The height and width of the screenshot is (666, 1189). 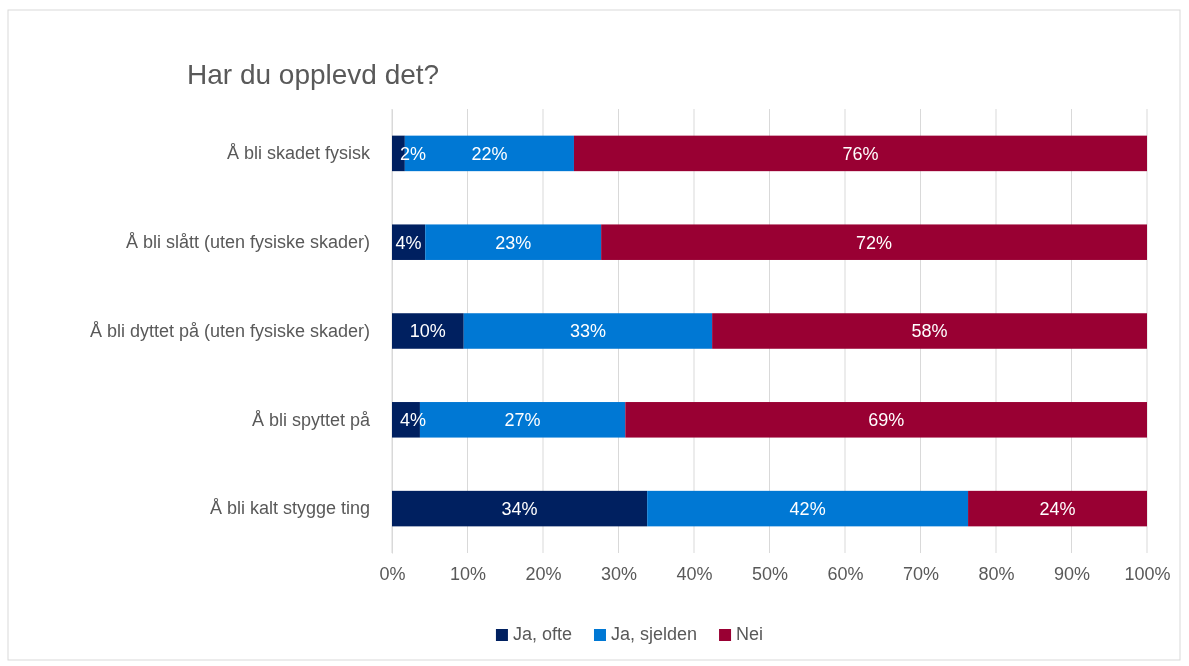 I want to click on data-label: 34%, so click(x=519, y=508).